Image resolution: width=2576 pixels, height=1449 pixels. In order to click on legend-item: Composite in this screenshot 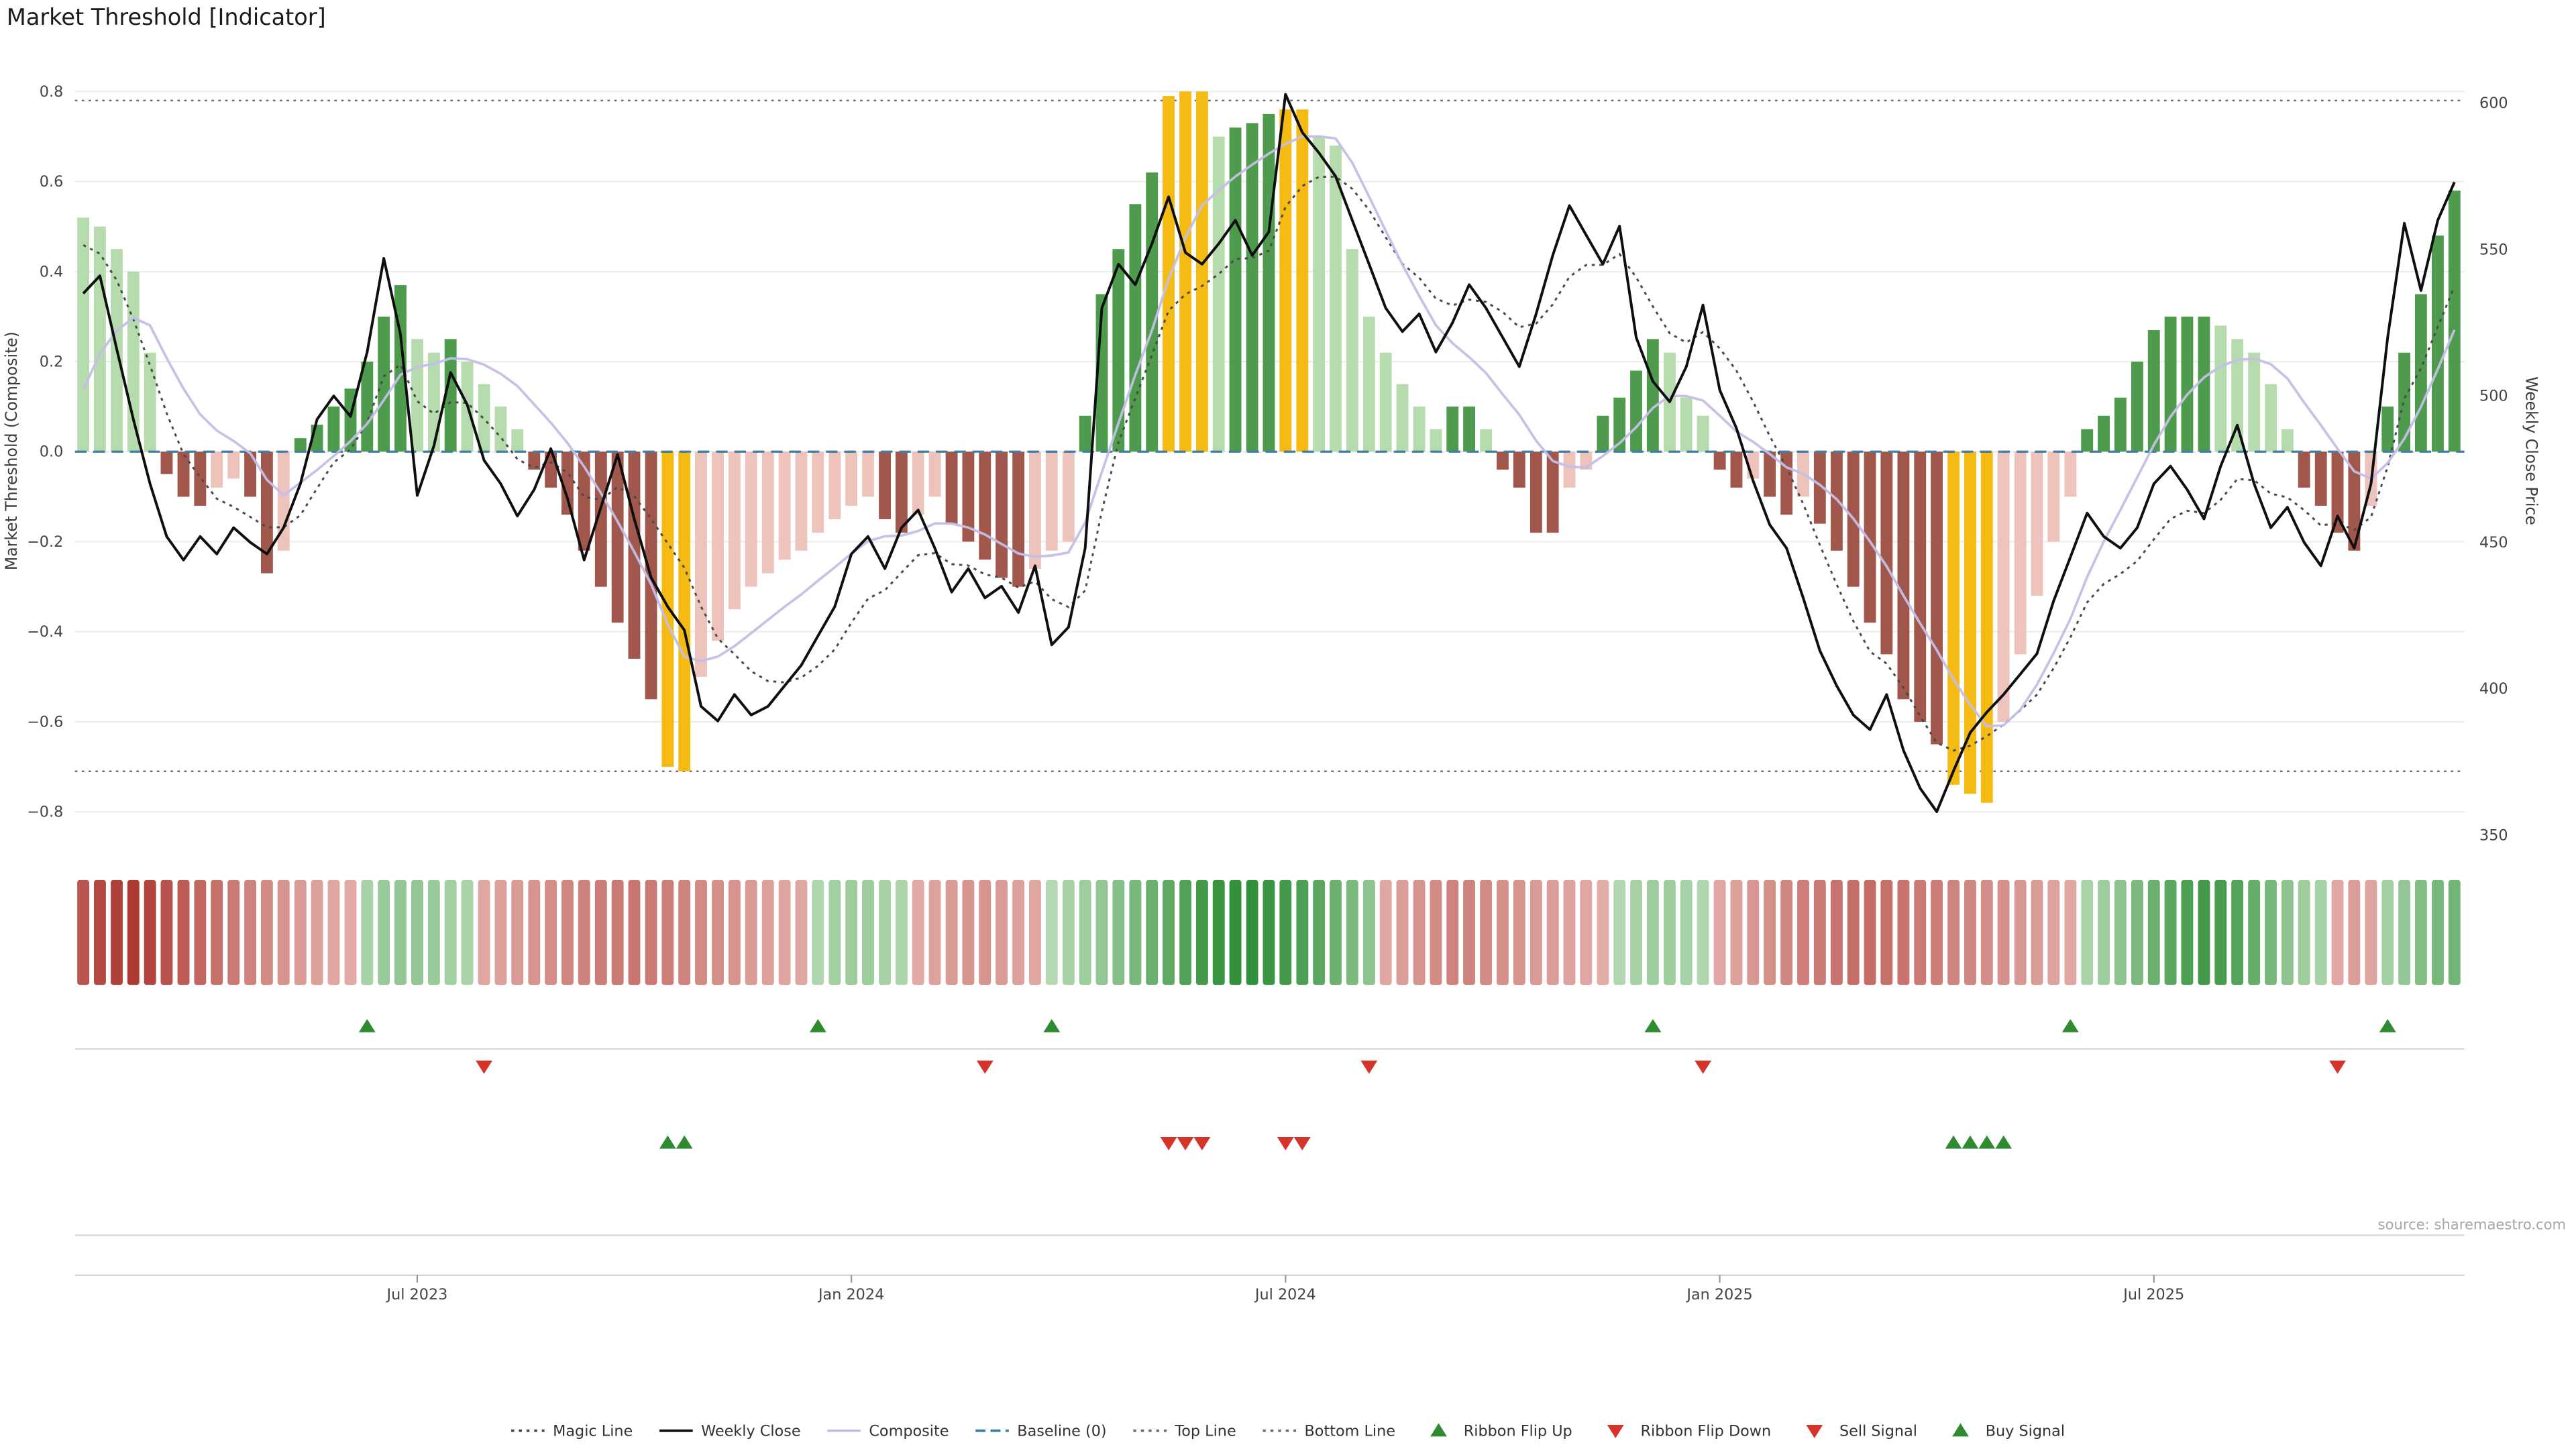, I will do `click(888, 1431)`.